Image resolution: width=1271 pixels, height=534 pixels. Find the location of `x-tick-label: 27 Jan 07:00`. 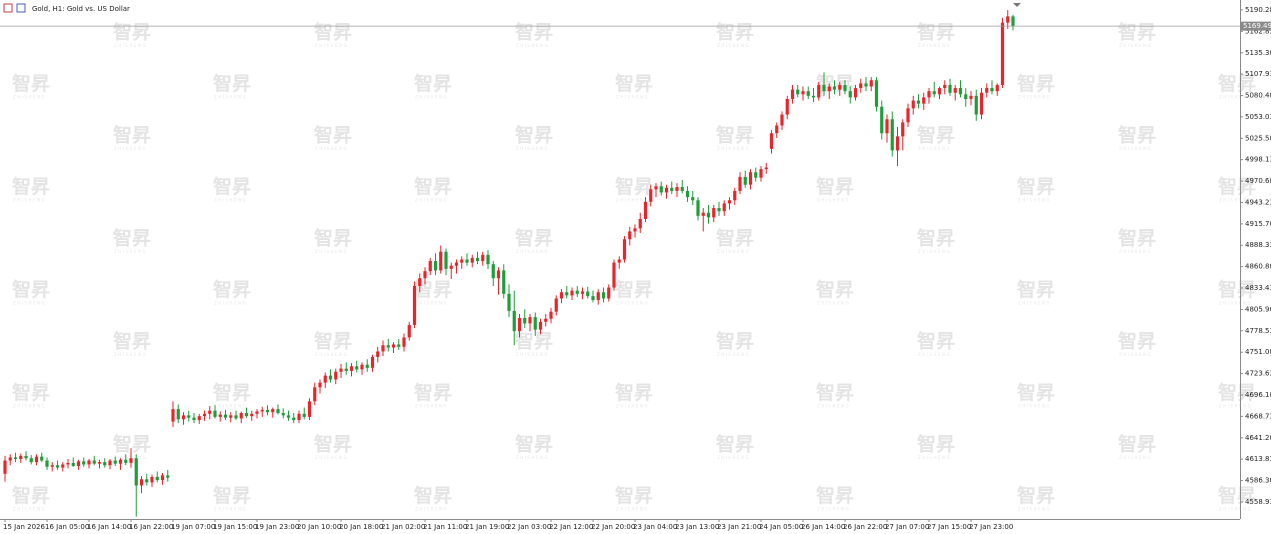

x-tick-label: 27 Jan 07:00 is located at coordinates (907, 527).